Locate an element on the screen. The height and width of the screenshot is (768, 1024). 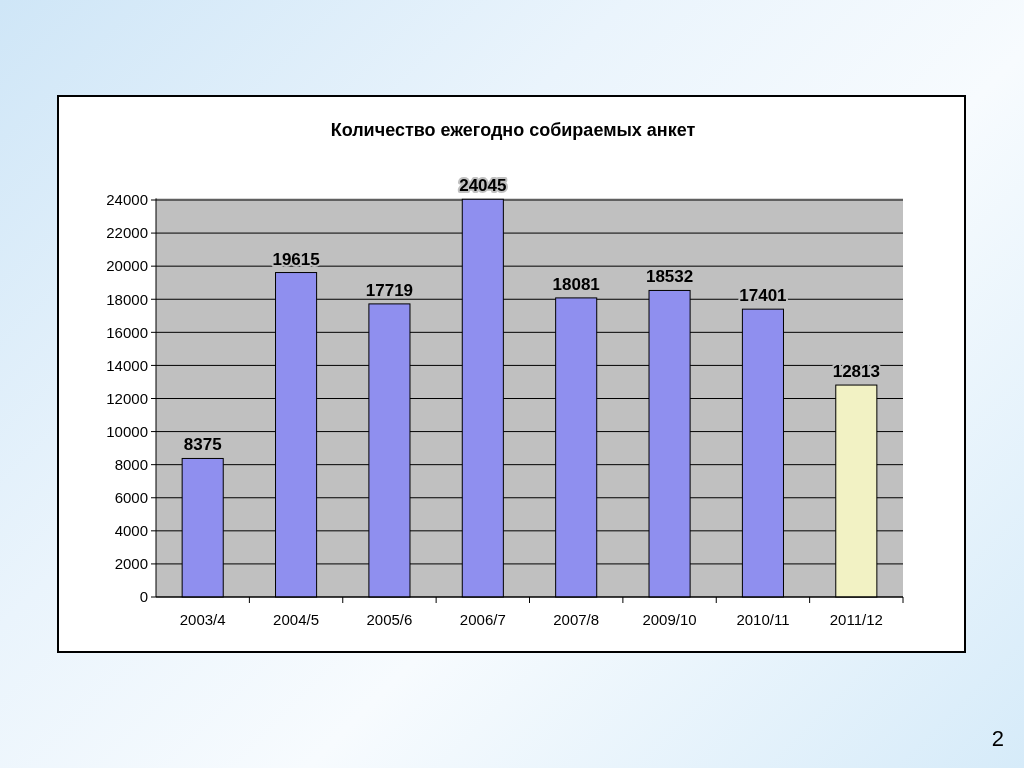
x-tick-label: 2003/4 is located at coordinates (202, 619).